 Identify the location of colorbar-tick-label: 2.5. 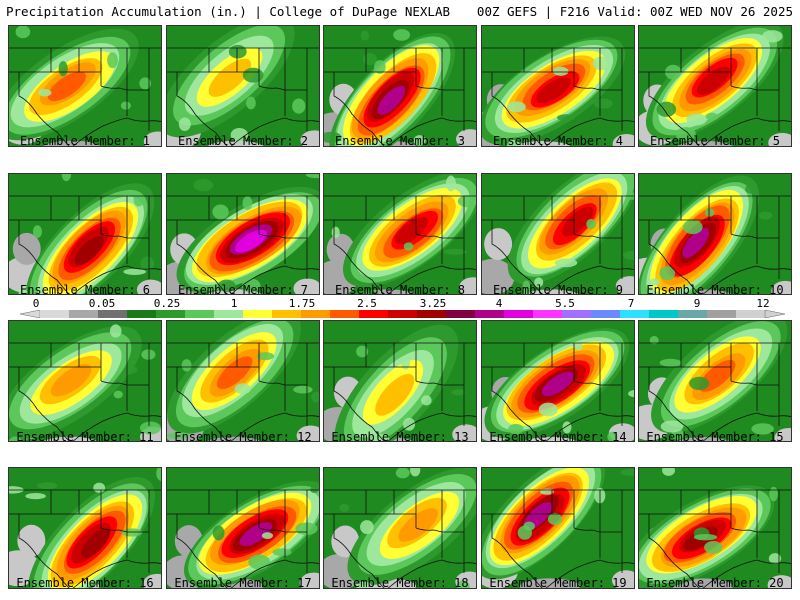
(367, 303).